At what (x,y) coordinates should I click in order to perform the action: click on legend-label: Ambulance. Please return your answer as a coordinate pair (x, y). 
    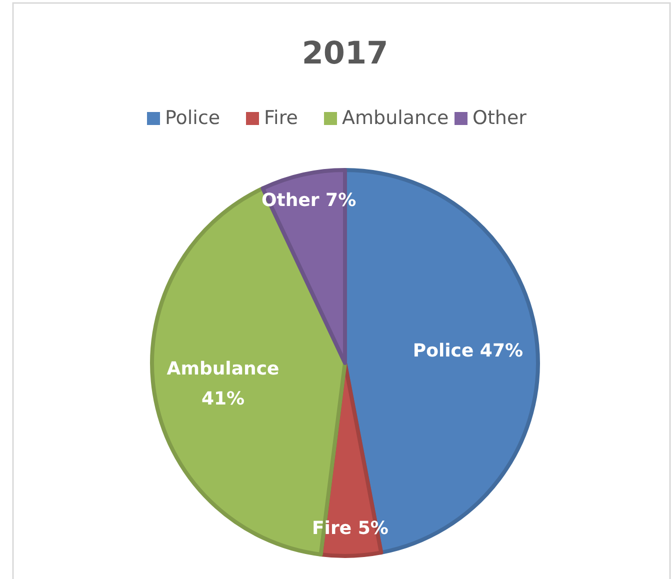
    Looking at the image, I should click on (395, 118).